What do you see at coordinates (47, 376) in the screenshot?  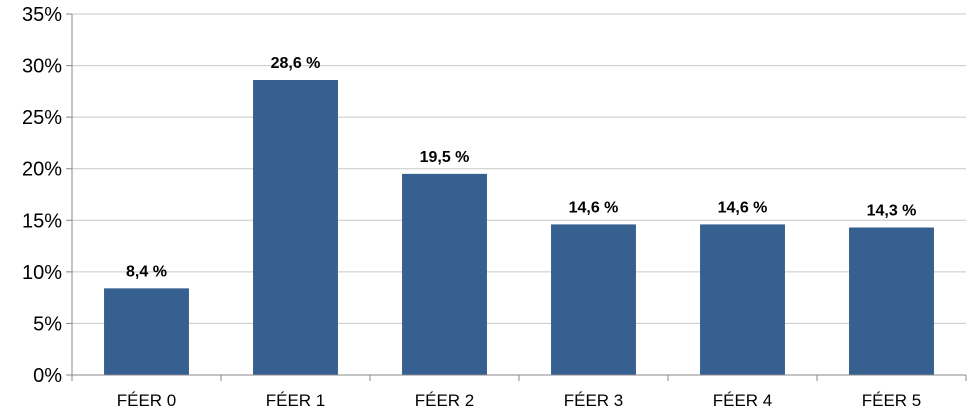 I see `y-tick-label: 0%` at bounding box center [47, 376].